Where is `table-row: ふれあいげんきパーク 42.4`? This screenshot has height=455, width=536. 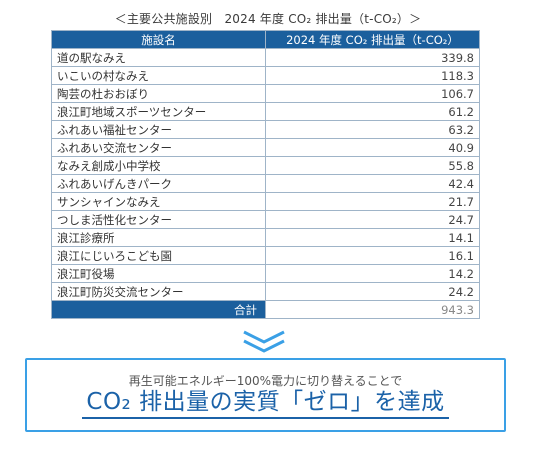
table-row: ふれあいげんきパーク 42.4 is located at coordinates (265, 183).